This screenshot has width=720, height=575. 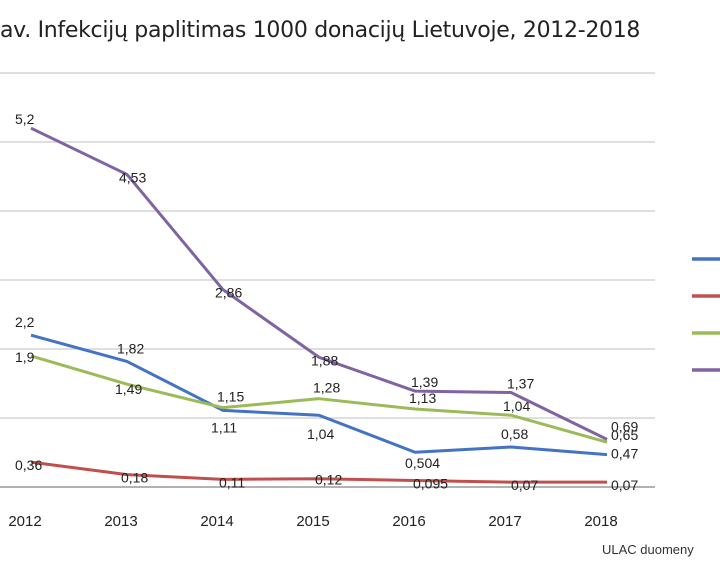 What do you see at coordinates (514, 434) in the screenshot?
I see `data-label: 0,58` at bounding box center [514, 434].